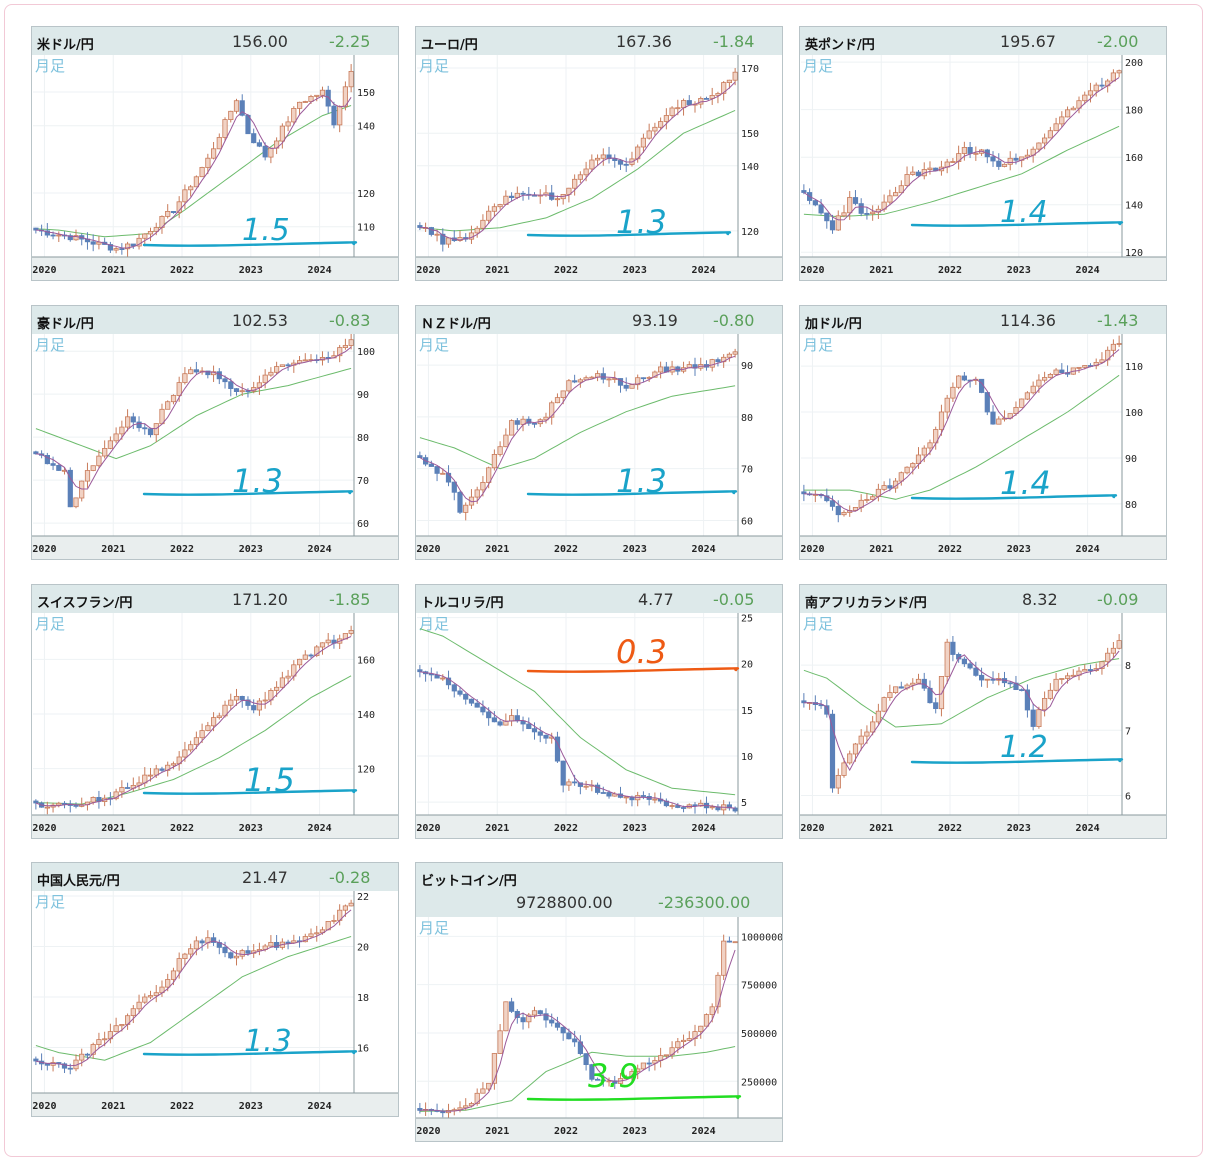 This screenshot has width=1207, height=1161. What do you see at coordinates (366, 127) in the screenshot?
I see `y-tick-label: 140` at bounding box center [366, 127].